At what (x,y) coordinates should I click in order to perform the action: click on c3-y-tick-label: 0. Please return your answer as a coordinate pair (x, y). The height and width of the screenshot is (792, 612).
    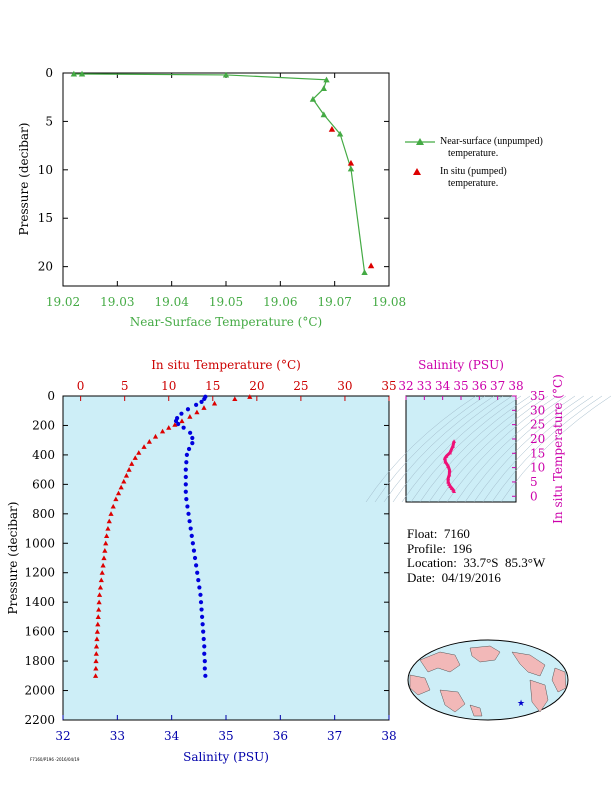
    Looking at the image, I should click on (534, 496).